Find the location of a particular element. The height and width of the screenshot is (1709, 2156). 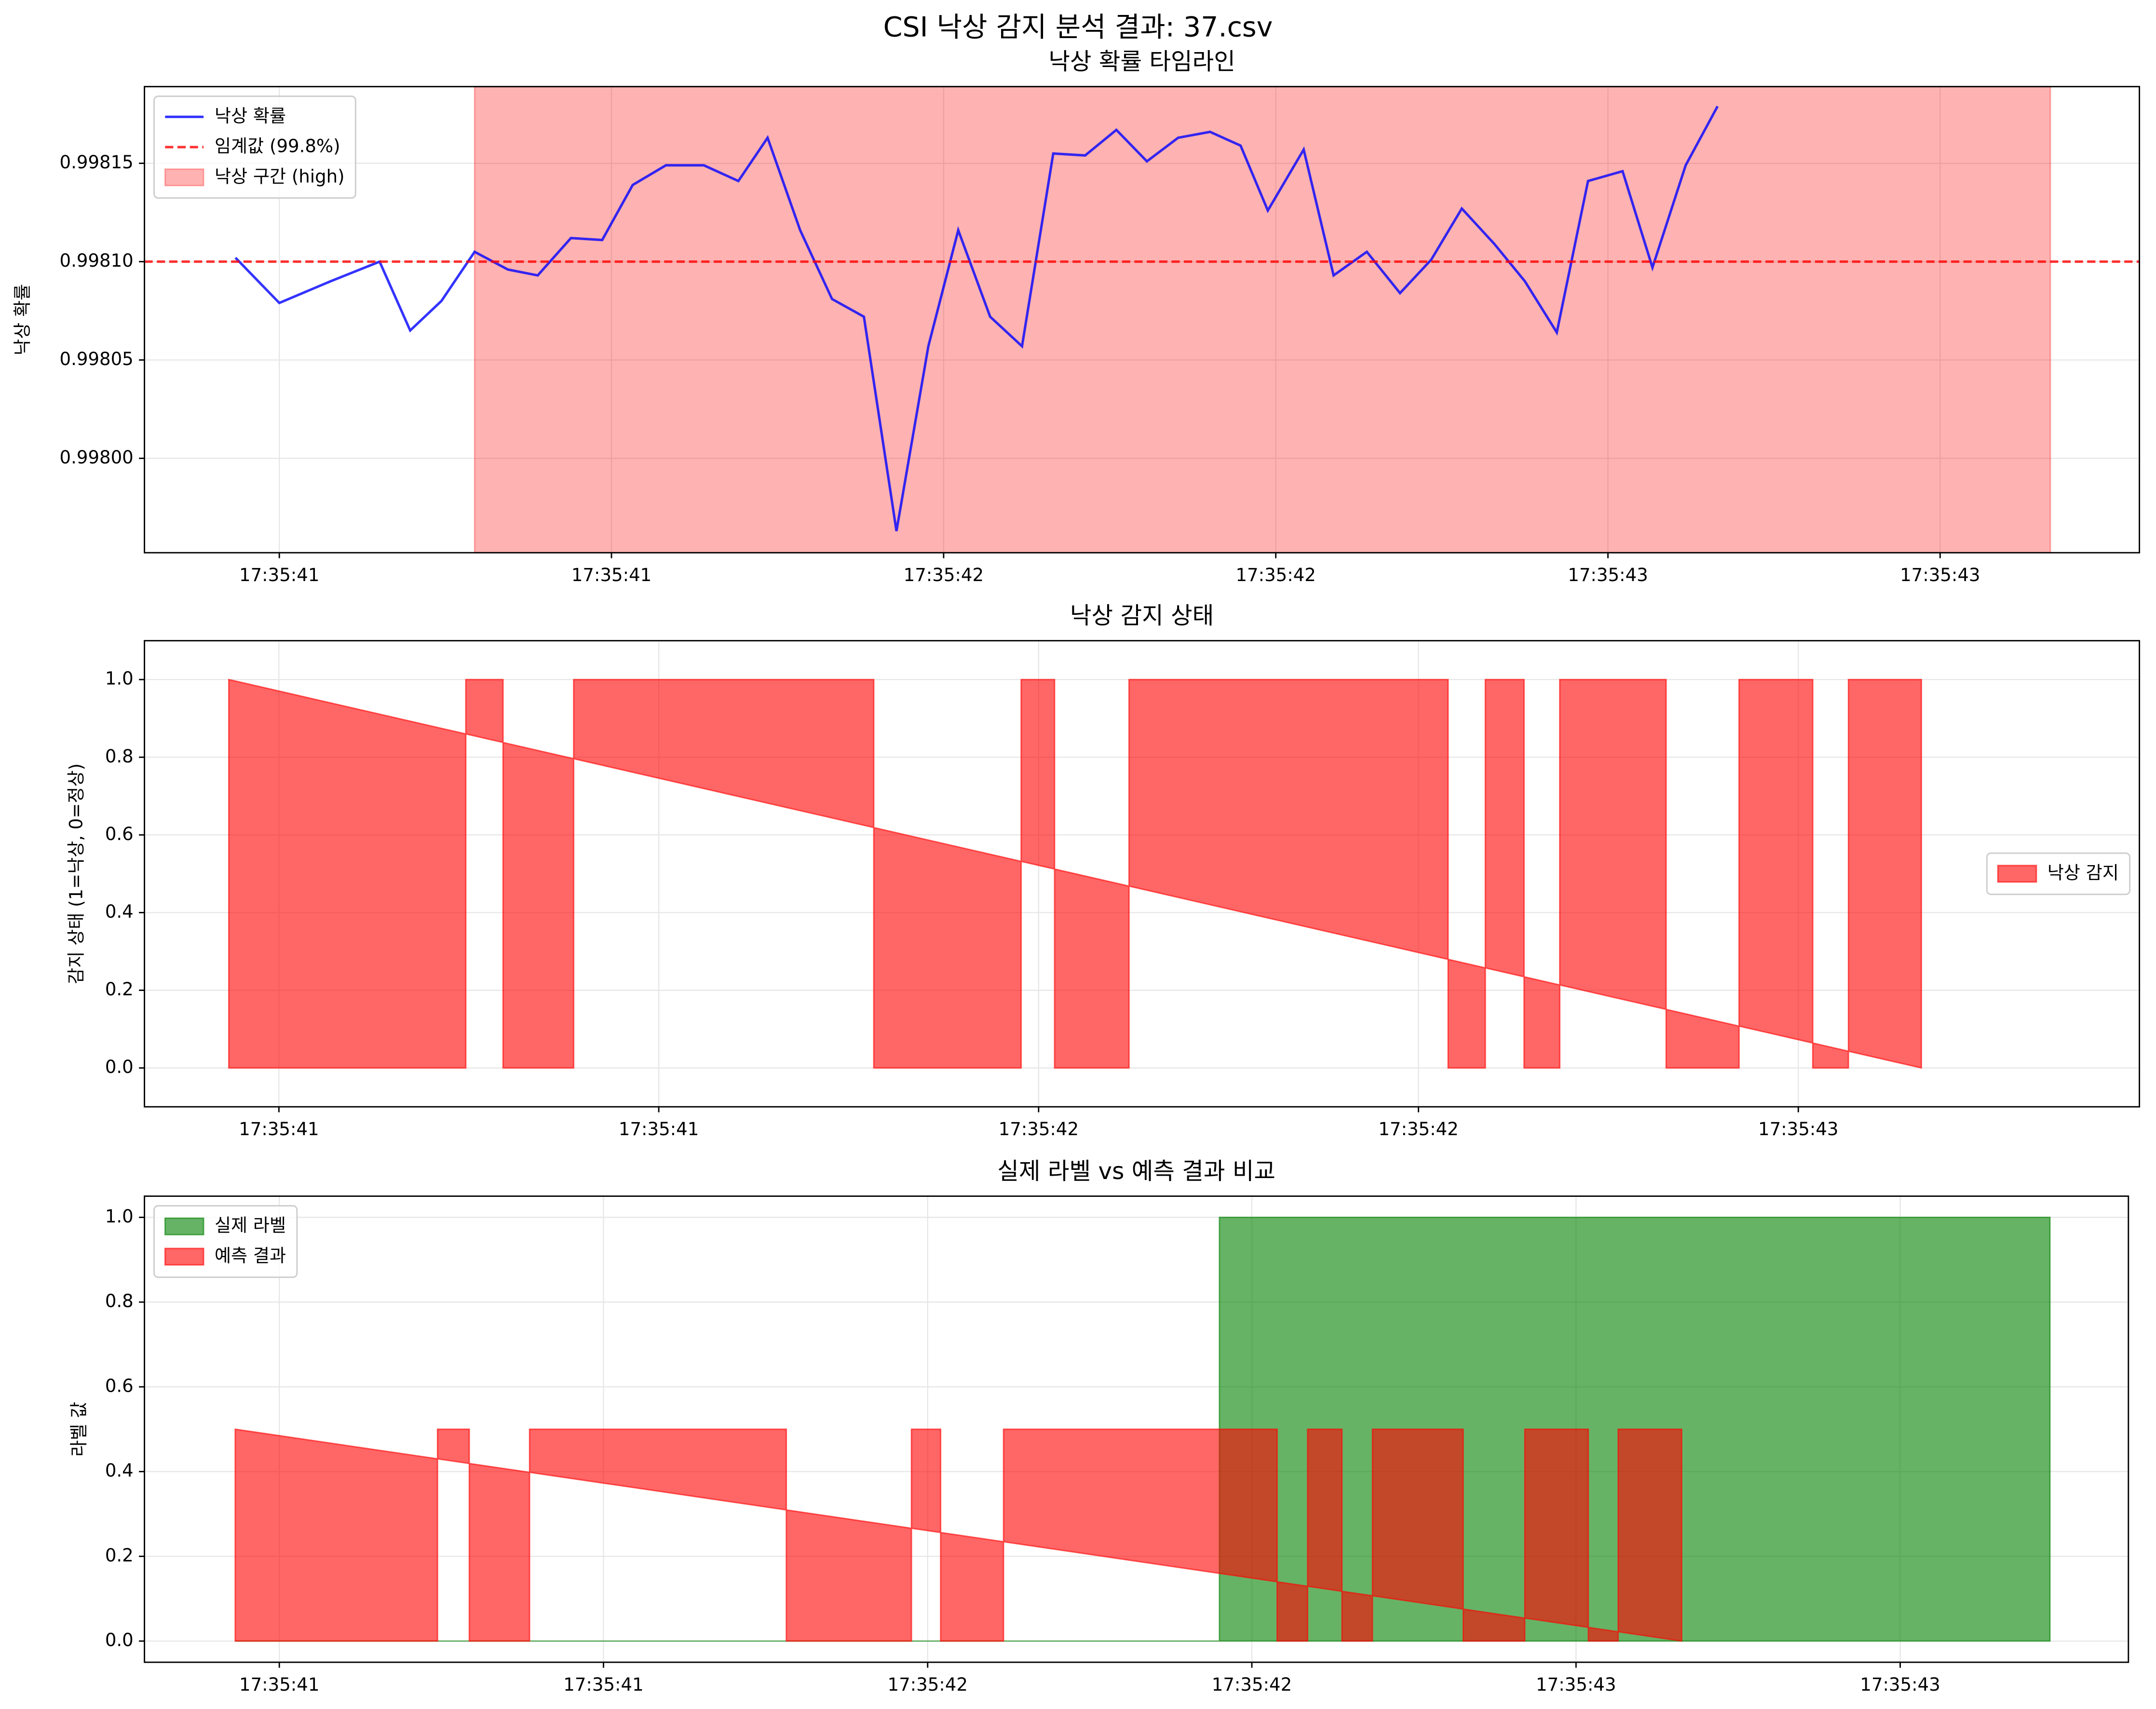

y-tick-label: 0.99815 is located at coordinates (97, 162).